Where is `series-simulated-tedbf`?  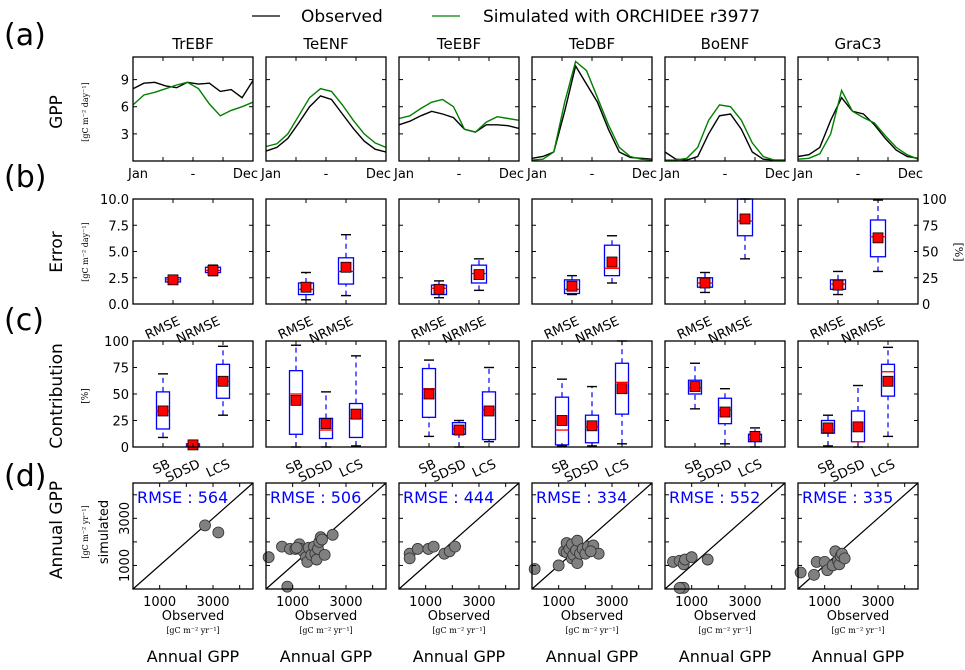 series-simulated-tedbf is located at coordinates (592, 110).